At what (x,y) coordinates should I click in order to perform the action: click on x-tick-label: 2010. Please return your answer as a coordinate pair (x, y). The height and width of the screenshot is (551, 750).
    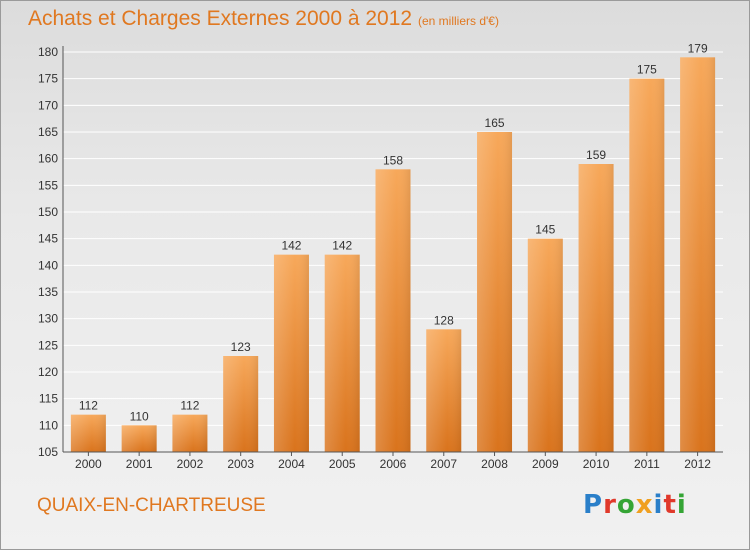
    Looking at the image, I should click on (596, 464).